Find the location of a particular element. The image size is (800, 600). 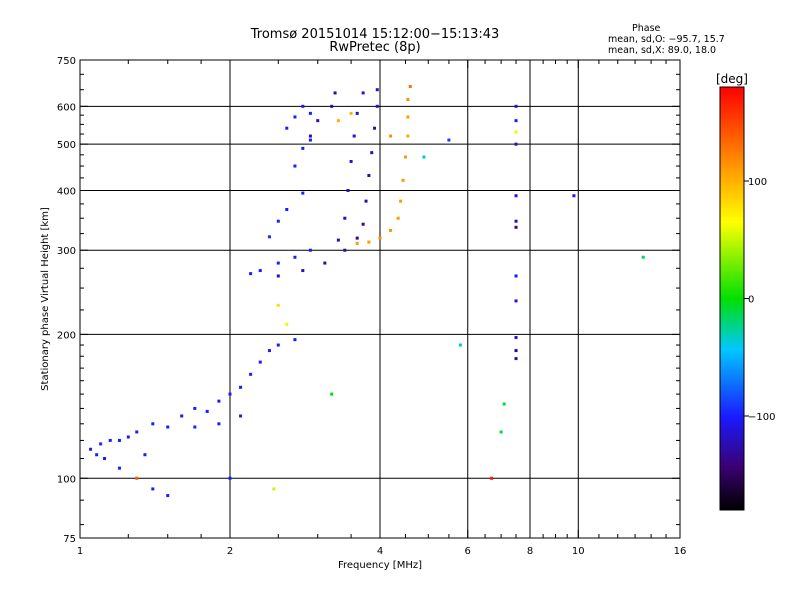

colorbar-label: [deg] is located at coordinates (732, 79).